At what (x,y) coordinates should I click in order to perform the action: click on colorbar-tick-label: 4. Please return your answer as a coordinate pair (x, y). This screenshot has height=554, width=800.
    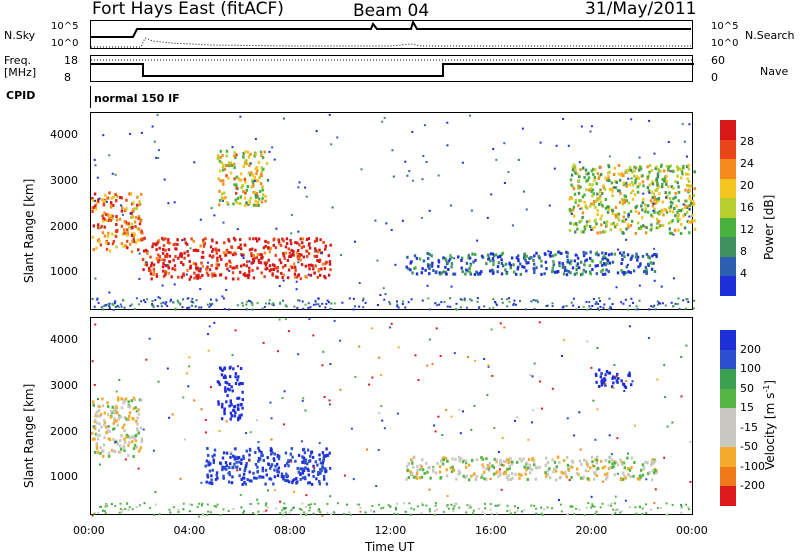
    Looking at the image, I should click on (743, 273).